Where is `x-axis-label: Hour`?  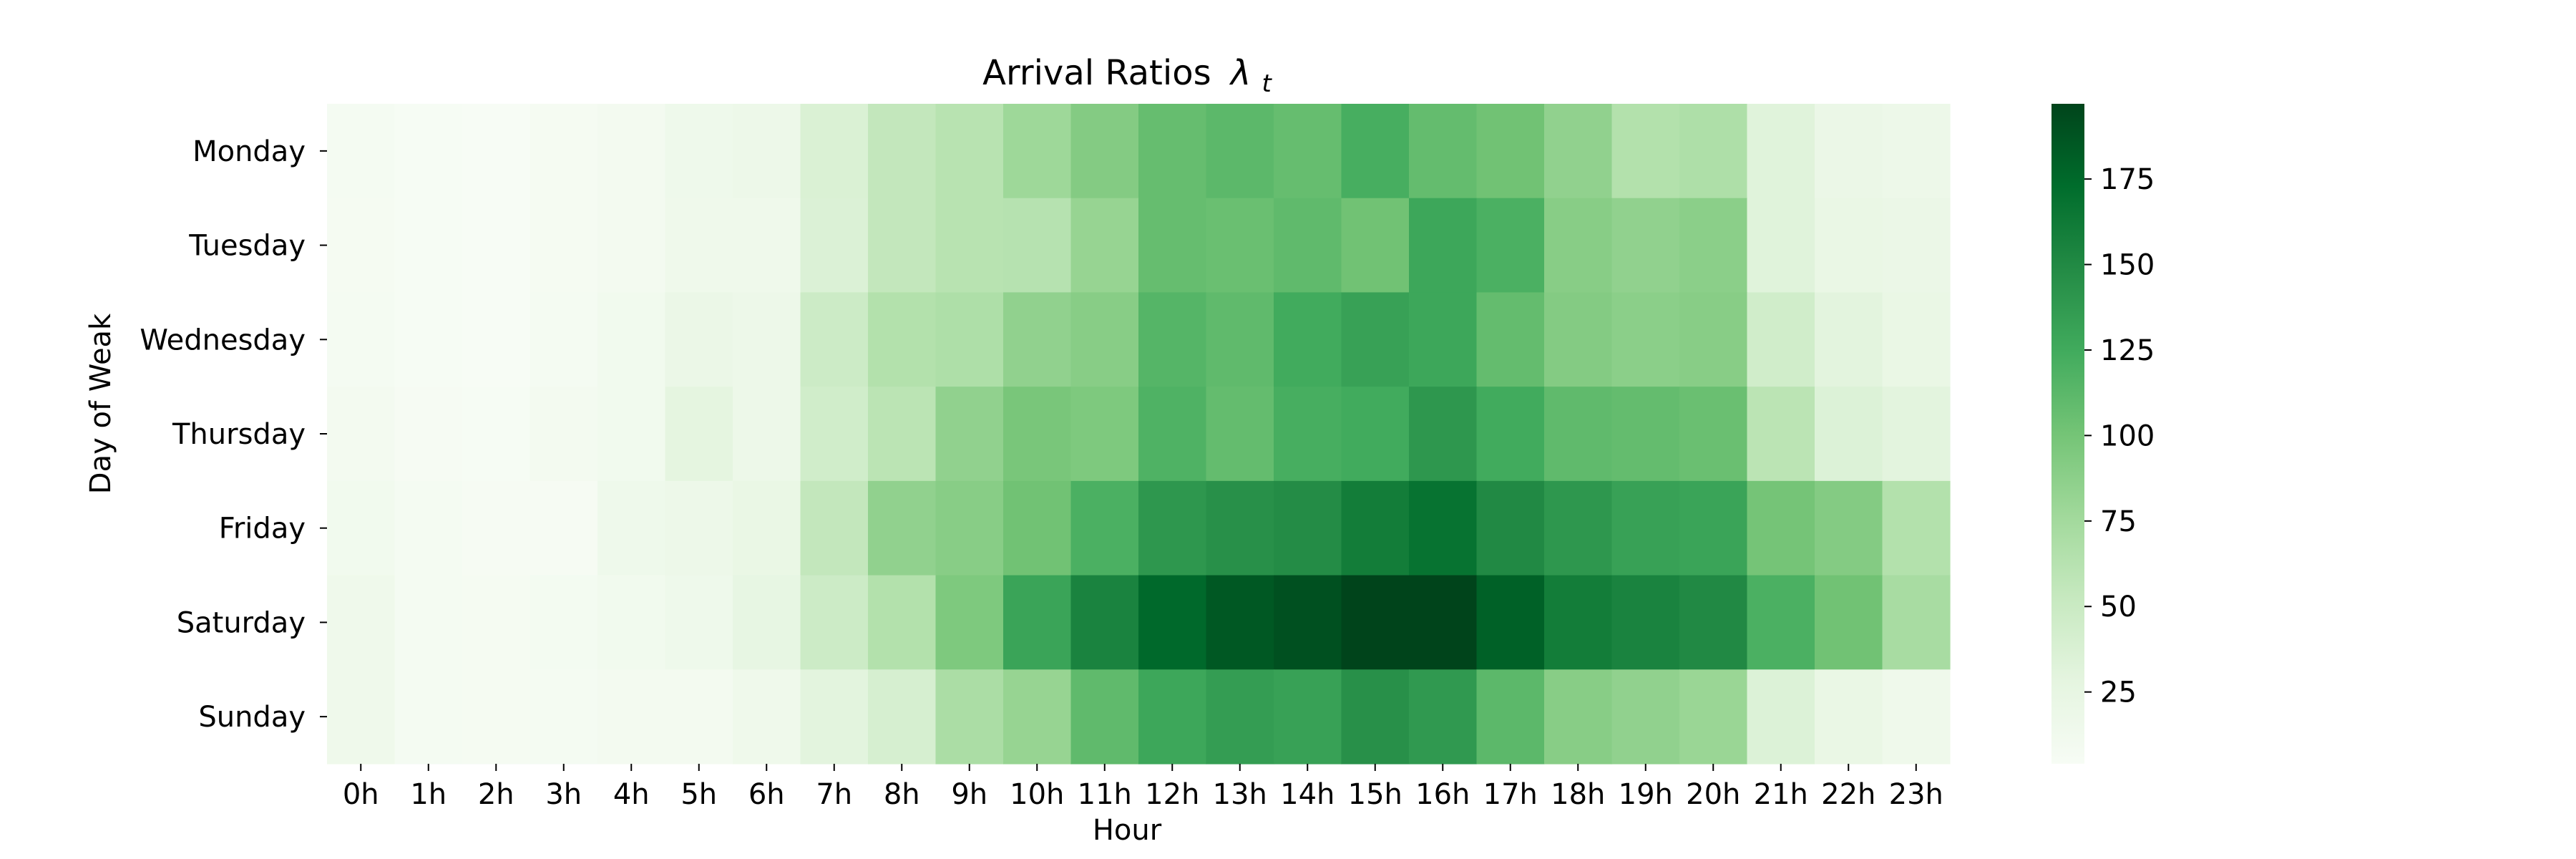 x-axis-label: Hour is located at coordinates (1127, 830).